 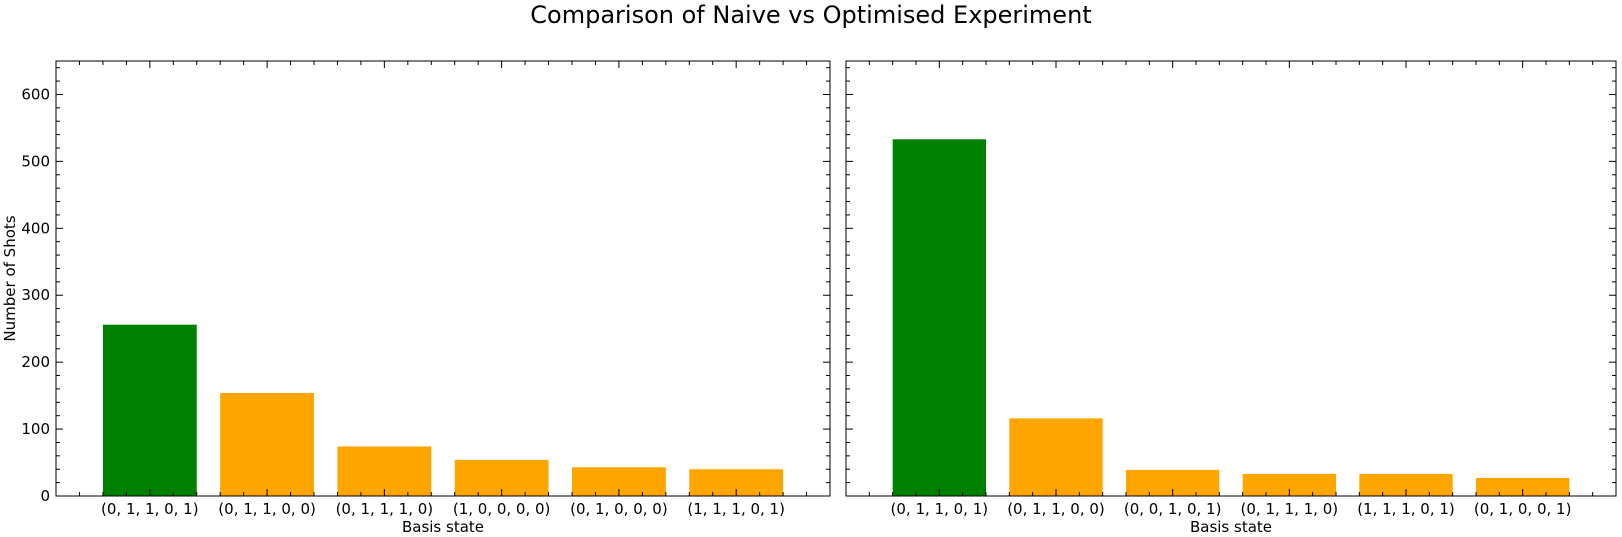 I want to click on y-tick-label: 600, so click(x=35, y=94).